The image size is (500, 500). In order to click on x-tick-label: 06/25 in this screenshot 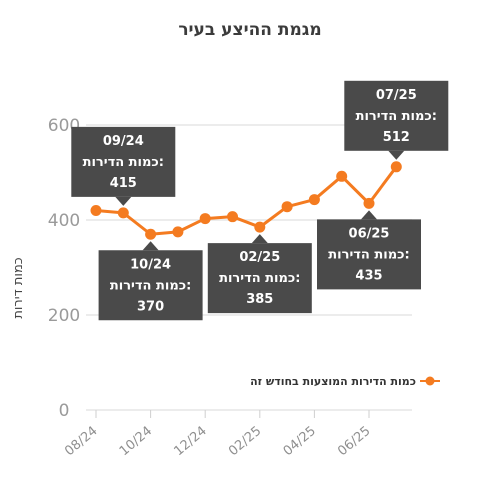, I will do `click(354, 442)`.